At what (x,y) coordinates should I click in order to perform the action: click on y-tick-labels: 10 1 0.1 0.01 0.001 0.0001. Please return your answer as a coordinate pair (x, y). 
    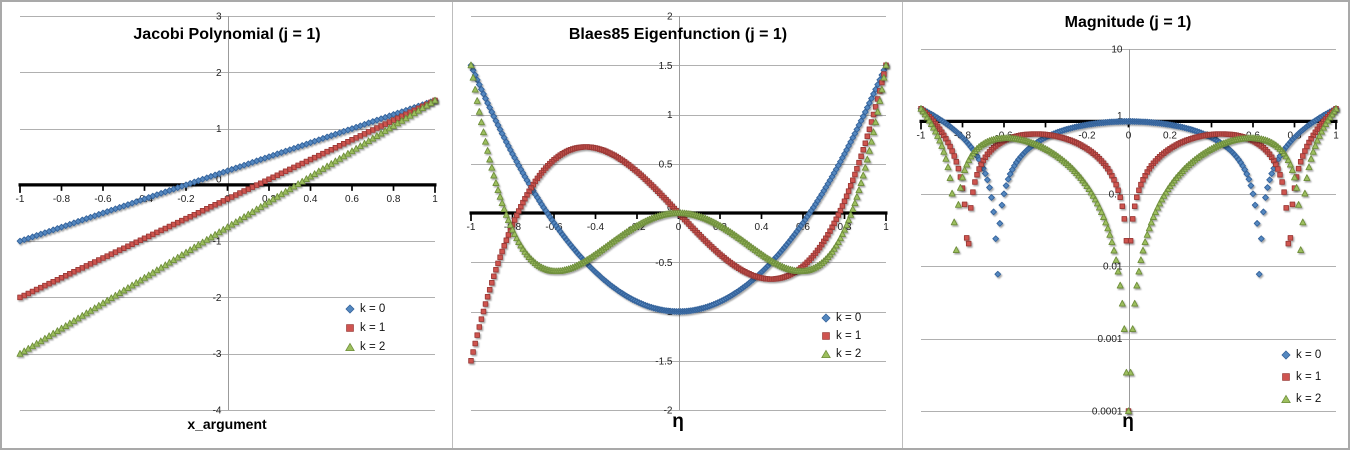
    Looking at the image, I should click on (1107, 231).